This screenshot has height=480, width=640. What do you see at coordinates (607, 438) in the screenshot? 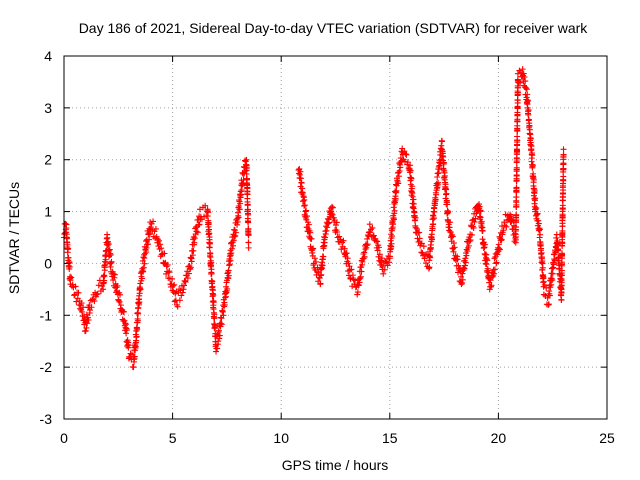
I see `x-tick-label: 25` at bounding box center [607, 438].